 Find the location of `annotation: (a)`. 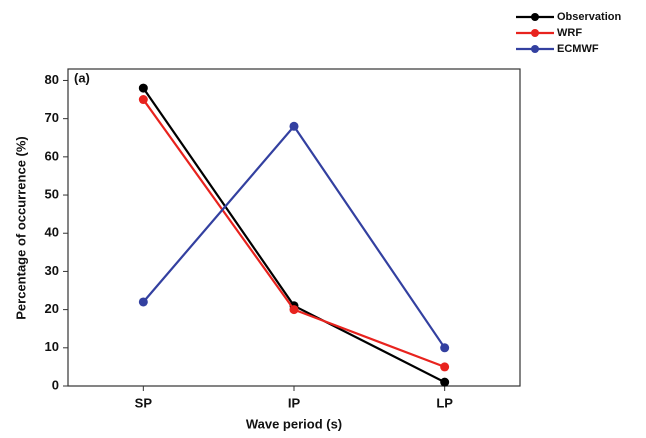

annotation: (a) is located at coordinates (82, 77).